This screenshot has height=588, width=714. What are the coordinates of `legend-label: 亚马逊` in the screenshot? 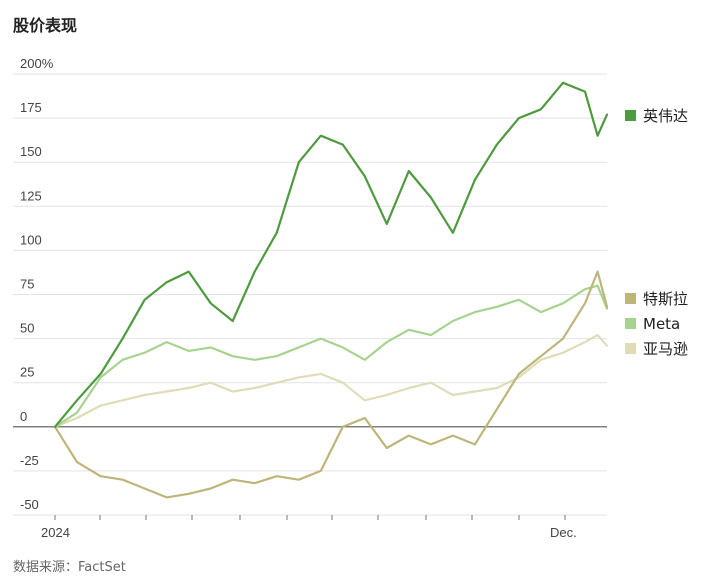 It's located at (665, 349).